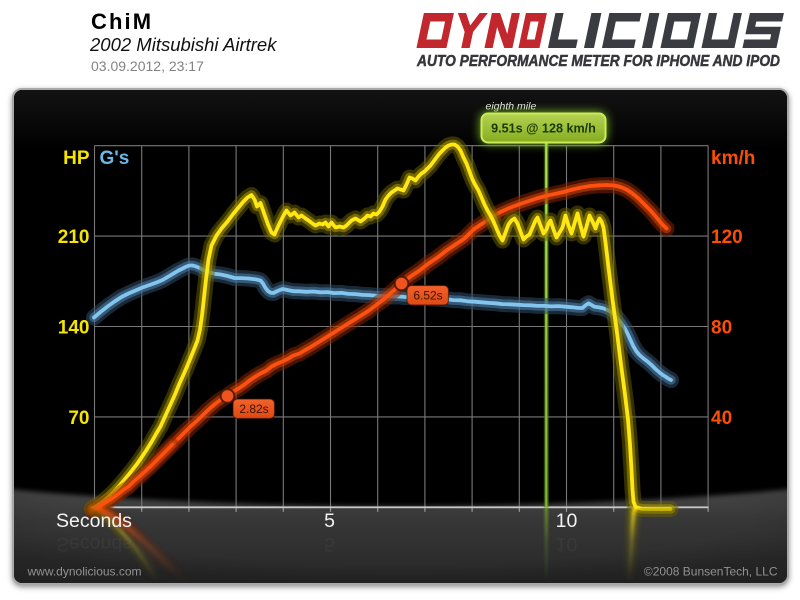 Image resolution: width=800 pixels, height=600 pixels. Describe the element at coordinates (78, 418) in the screenshot. I see `svg-text: 70` at that location.